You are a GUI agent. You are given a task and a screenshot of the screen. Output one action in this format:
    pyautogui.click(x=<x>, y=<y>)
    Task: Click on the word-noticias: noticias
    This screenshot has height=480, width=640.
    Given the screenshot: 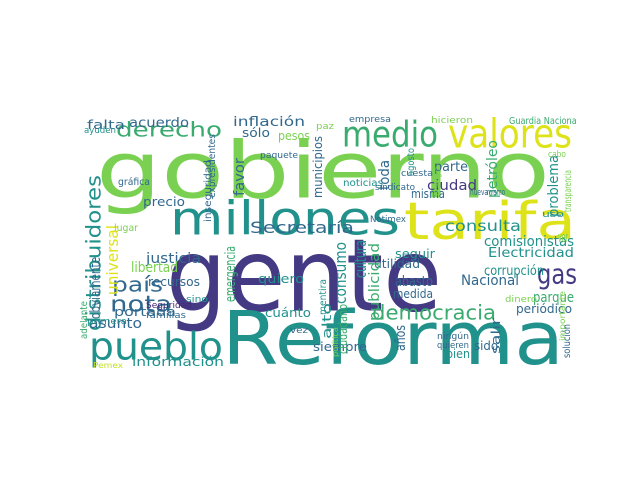 What is the action you would take?
    pyautogui.click(x=363, y=183)
    